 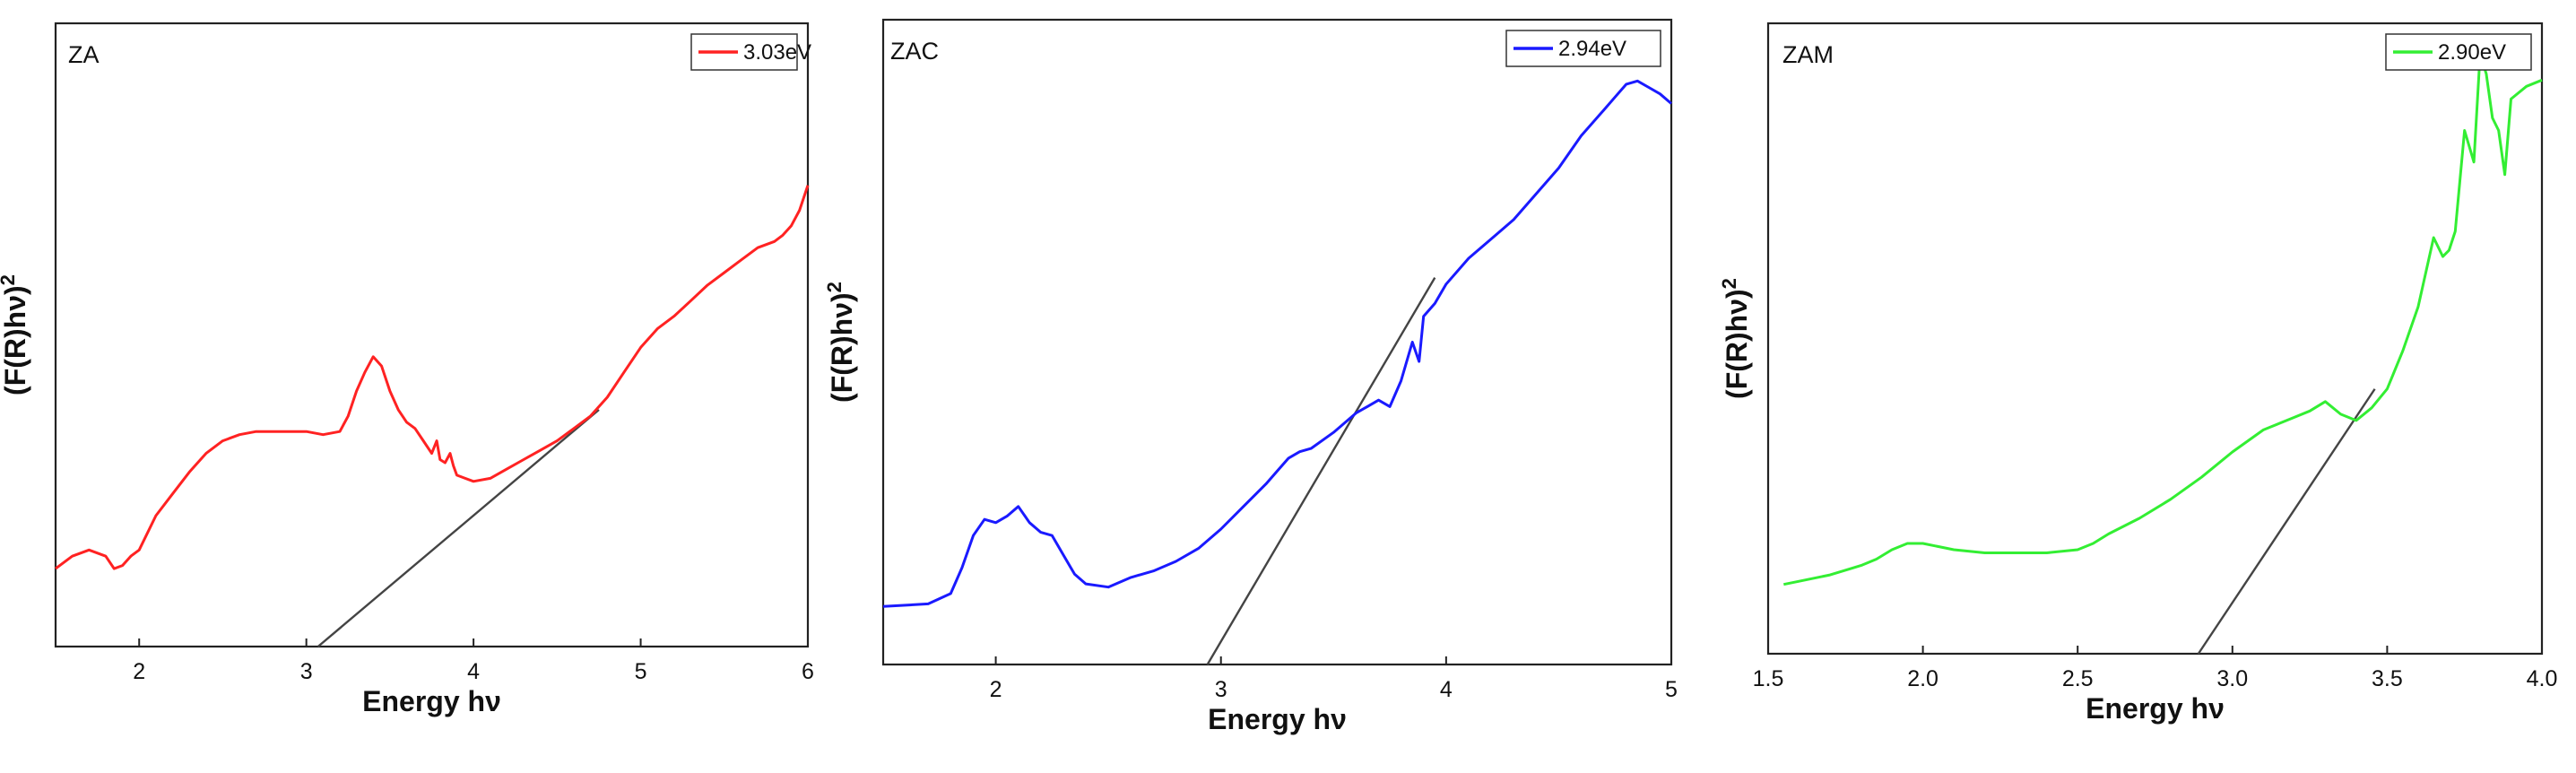 I want to click on legend-label: 2.90eV, so click(x=2472, y=52).